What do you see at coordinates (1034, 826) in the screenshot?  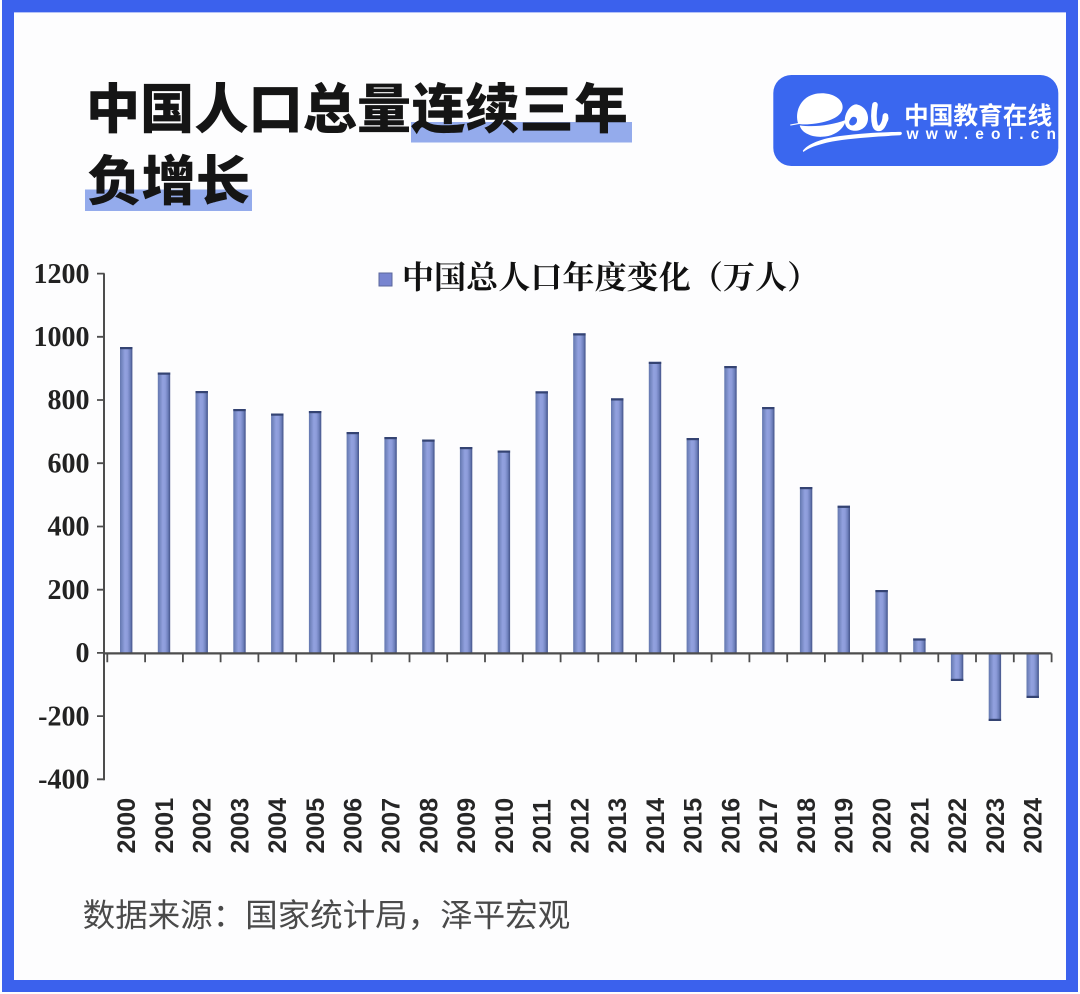 I see `svg-text: 2024` at bounding box center [1034, 826].